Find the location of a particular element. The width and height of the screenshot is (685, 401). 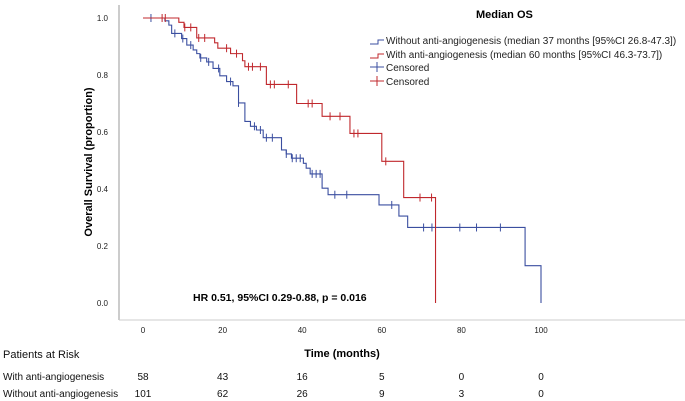

legend-label-censored-blue: Censored is located at coordinates (407, 68).